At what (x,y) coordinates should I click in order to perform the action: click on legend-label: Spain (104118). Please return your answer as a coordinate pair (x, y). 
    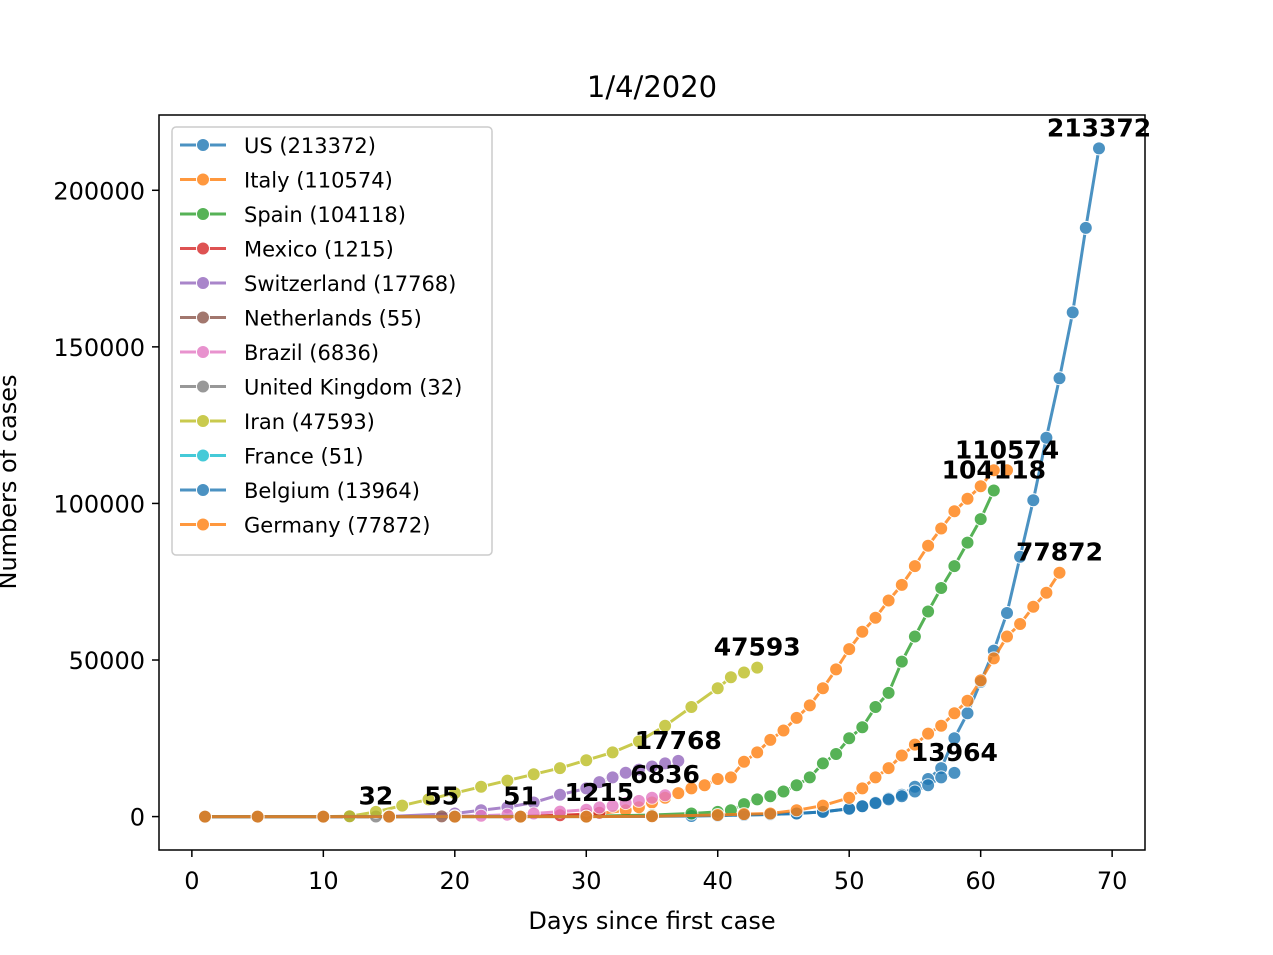
    Looking at the image, I should click on (325, 215).